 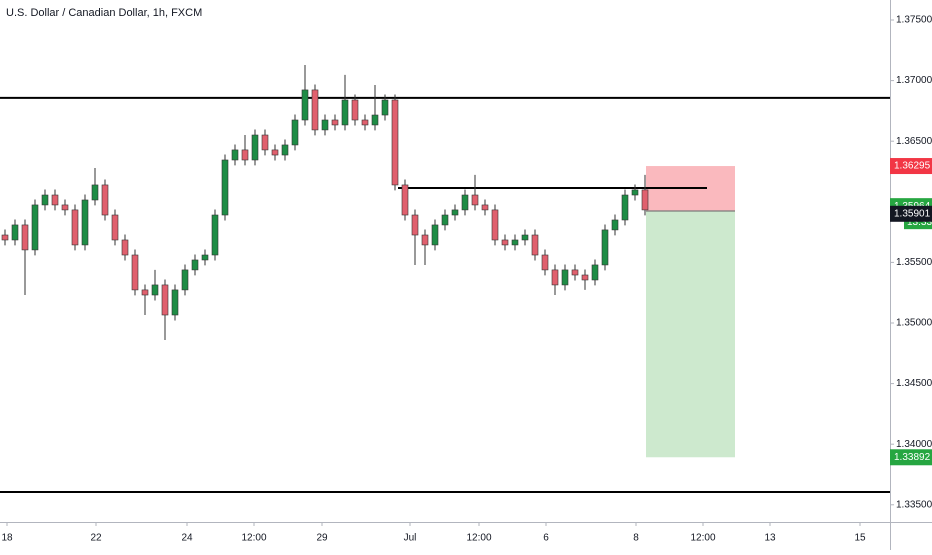 I want to click on x-tick-label: 22, so click(x=96, y=538).